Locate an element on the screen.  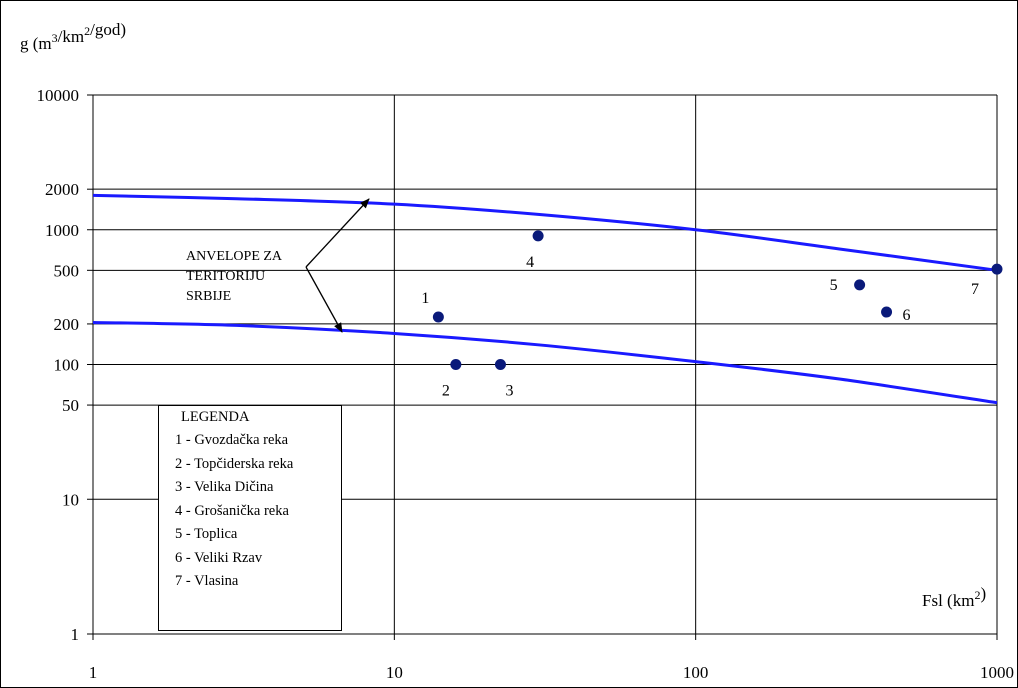
x-tick-label: 10 is located at coordinates (394, 672).